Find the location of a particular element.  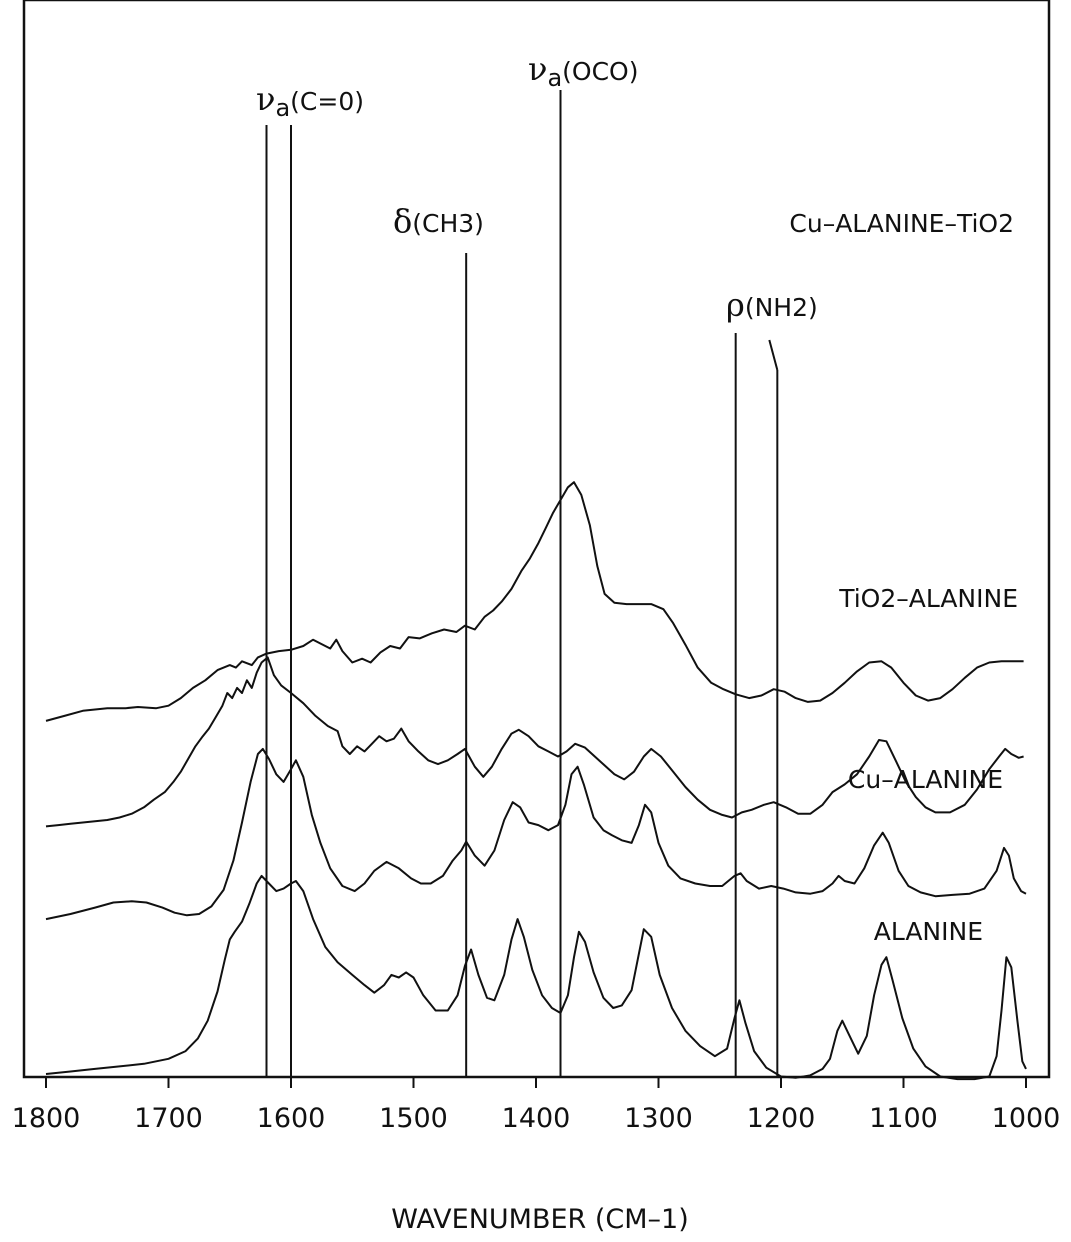

band-annotation-label: δ(CH3) is located at coordinates (438, 221).